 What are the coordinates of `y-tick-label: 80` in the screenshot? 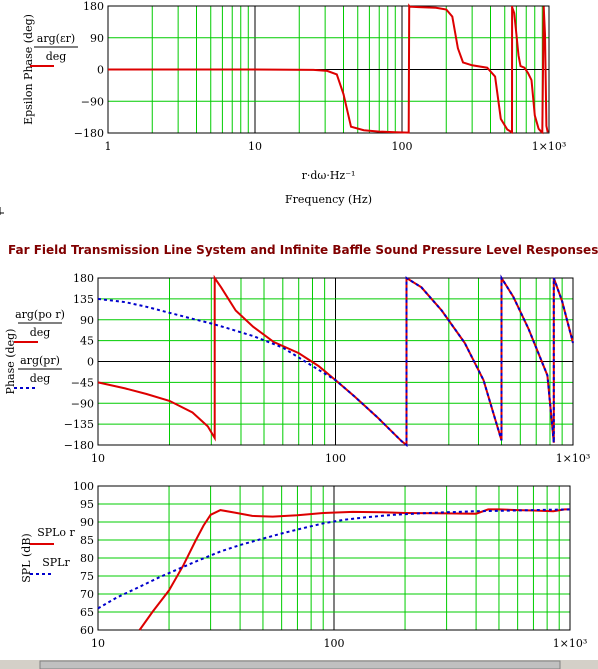 It's located at (87, 558).